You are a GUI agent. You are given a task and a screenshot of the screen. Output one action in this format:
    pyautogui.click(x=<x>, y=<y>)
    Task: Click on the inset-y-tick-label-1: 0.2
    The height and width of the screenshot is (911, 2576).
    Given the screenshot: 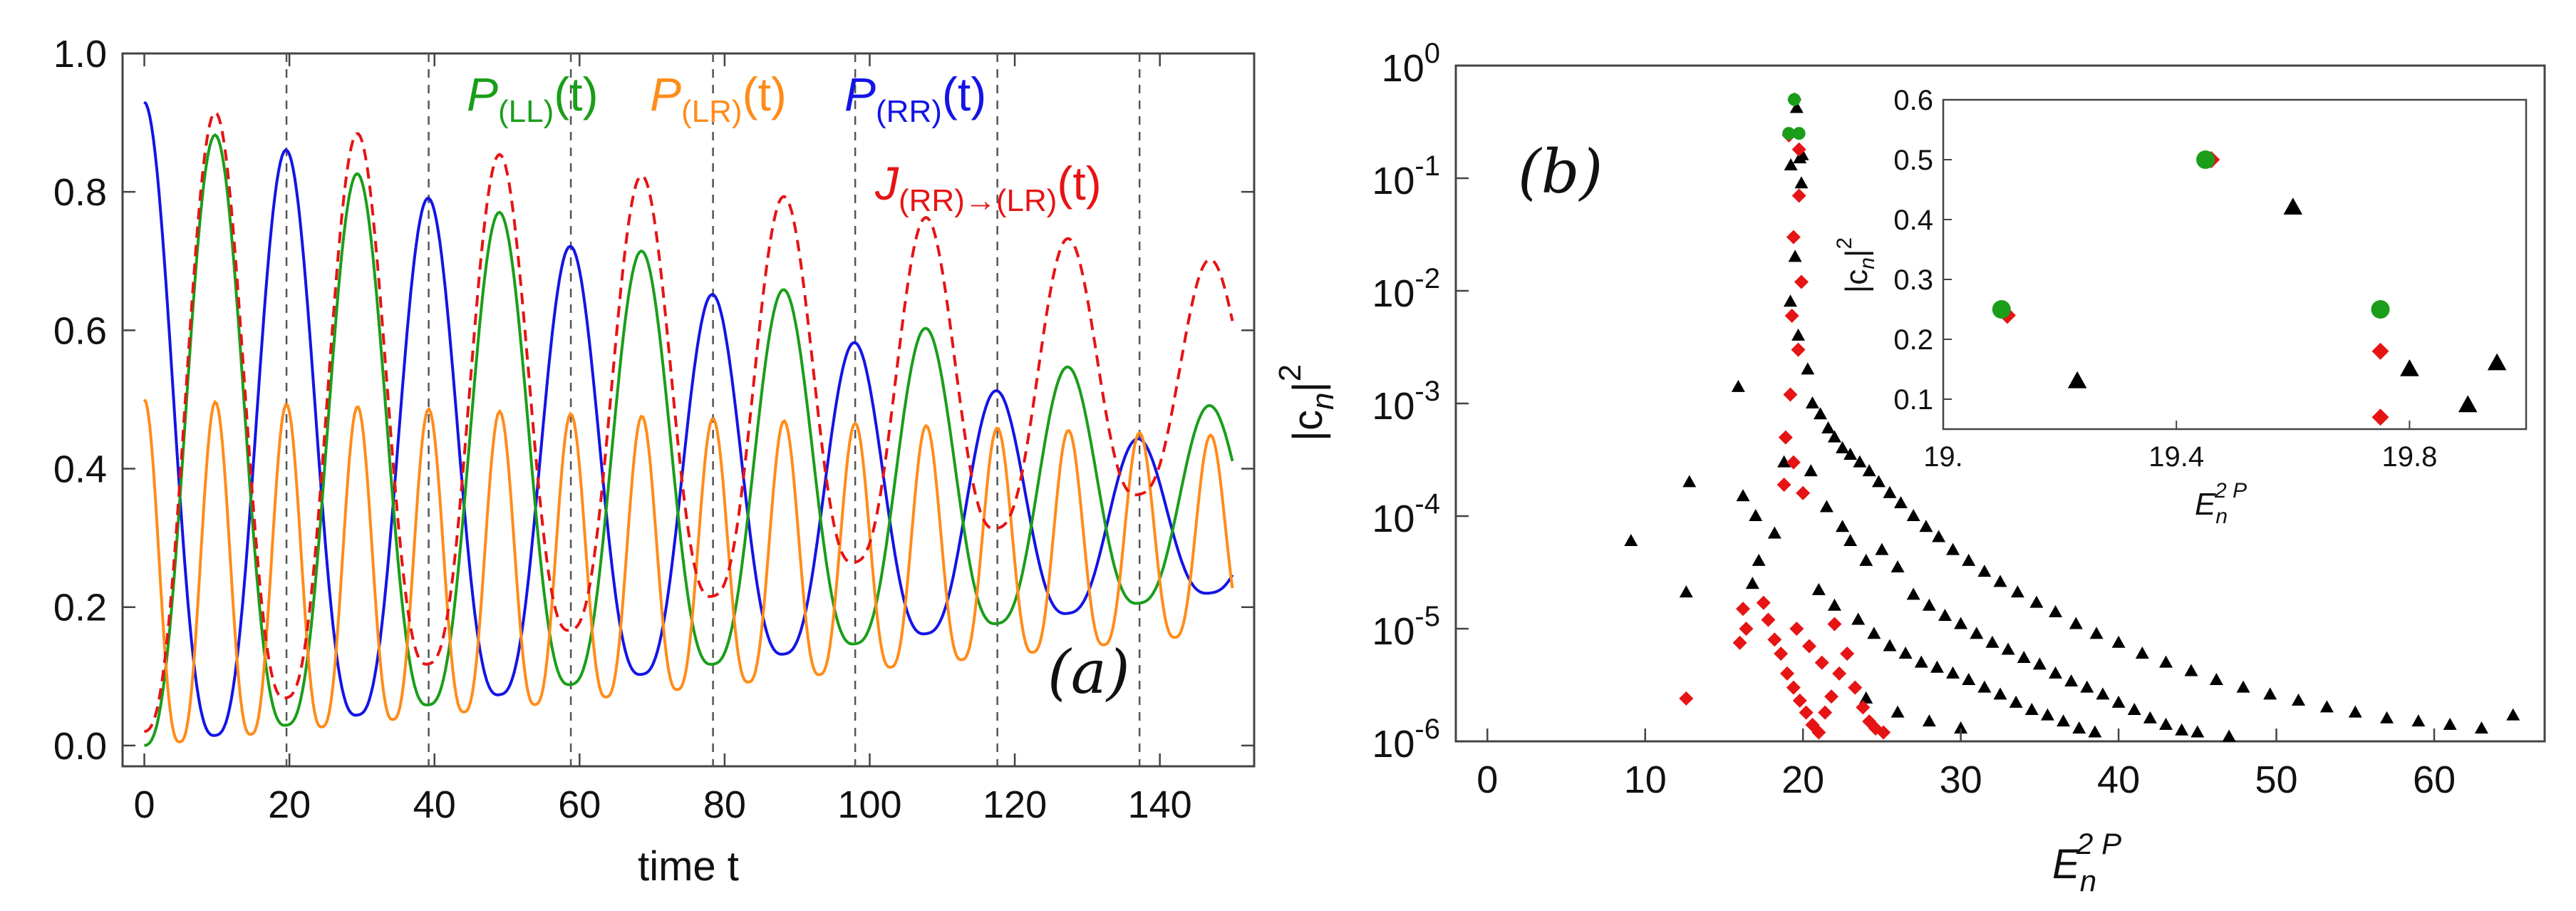 What is the action you would take?
    pyautogui.click(x=1913, y=340)
    